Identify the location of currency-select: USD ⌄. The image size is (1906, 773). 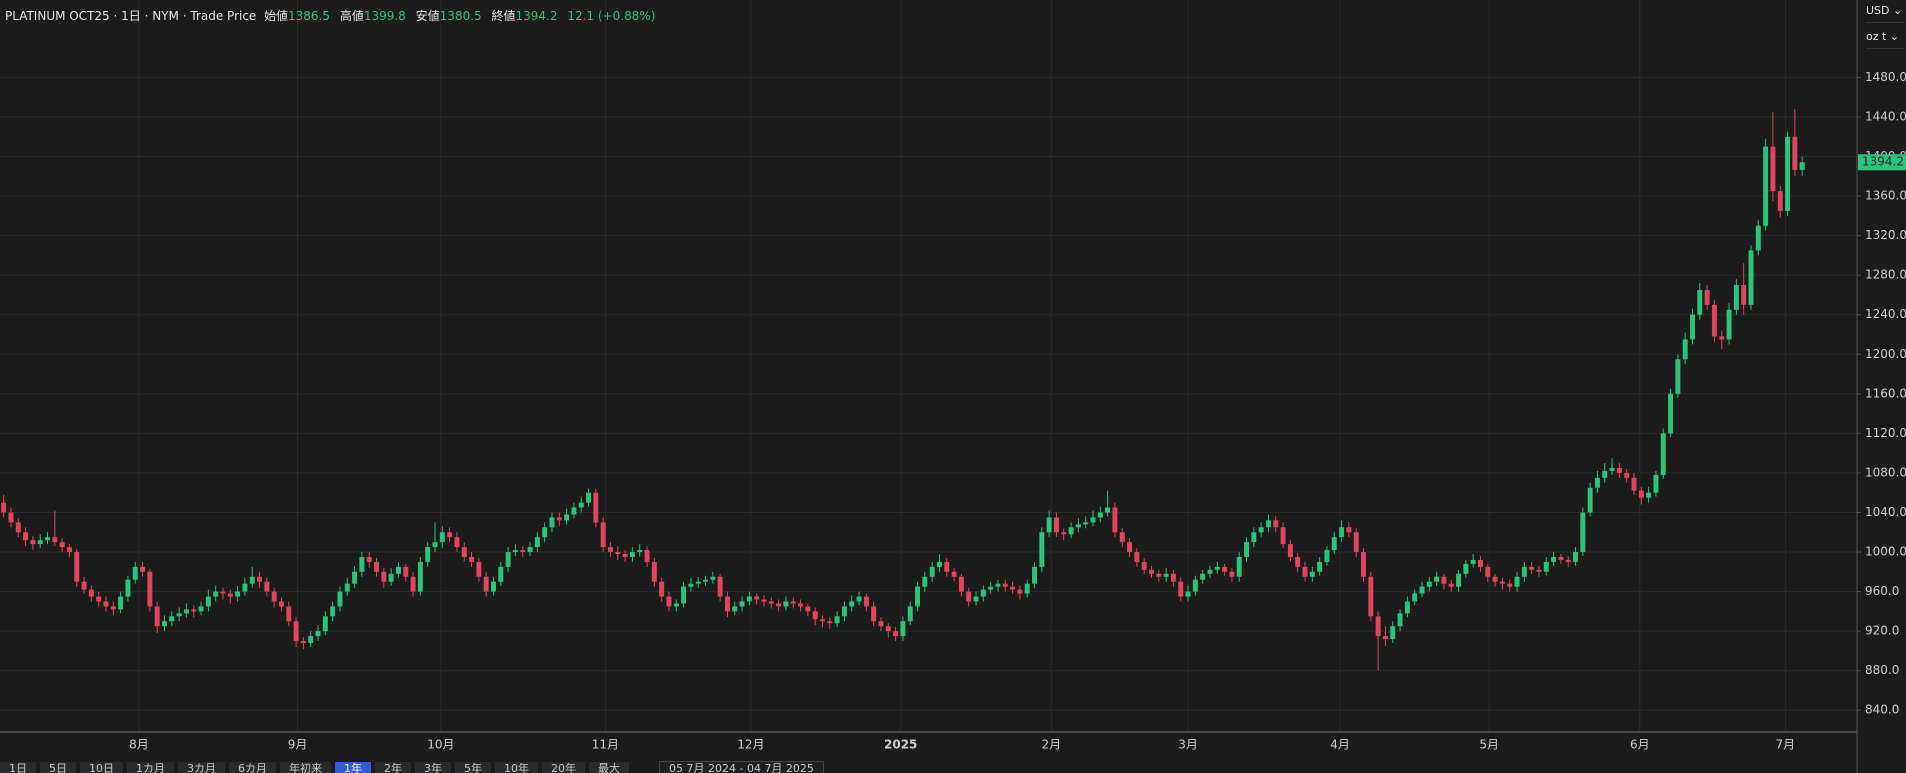
(1885, 13).